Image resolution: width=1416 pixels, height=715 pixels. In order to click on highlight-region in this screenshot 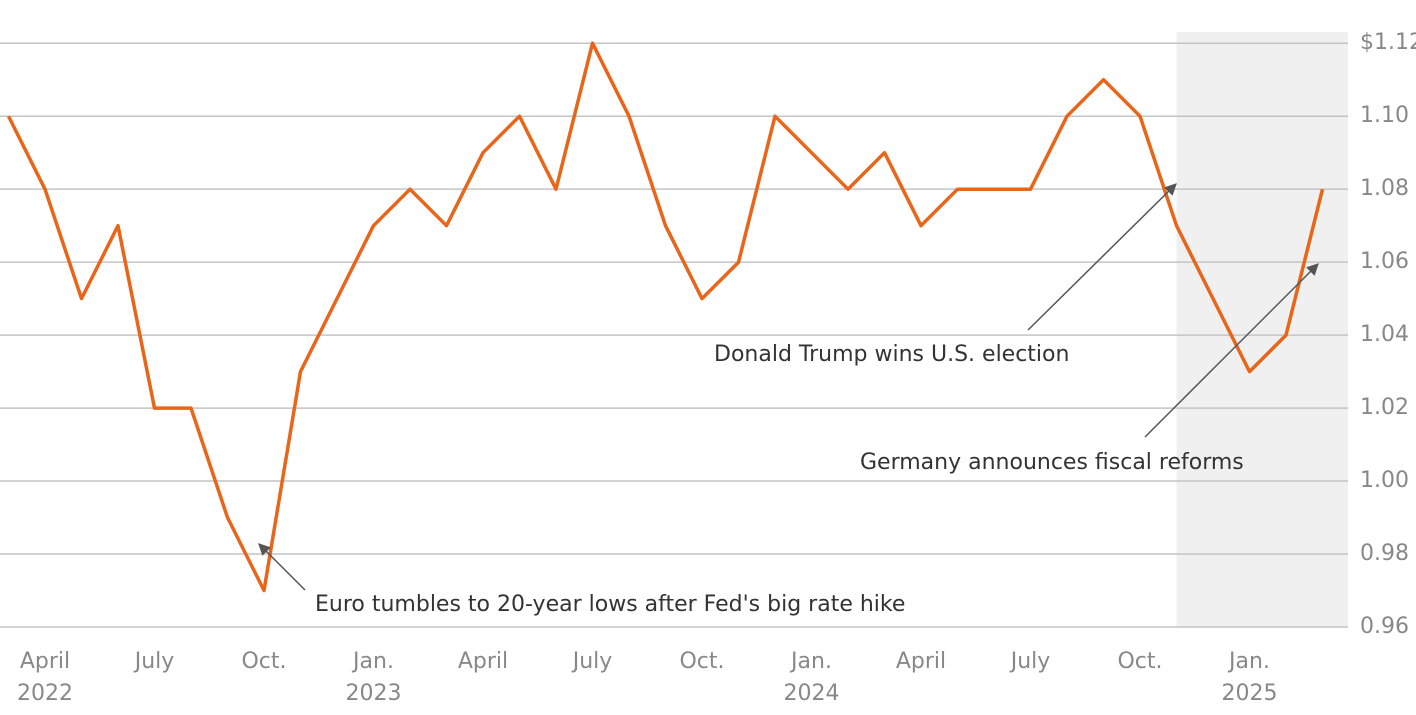, I will do `click(1262, 329)`.